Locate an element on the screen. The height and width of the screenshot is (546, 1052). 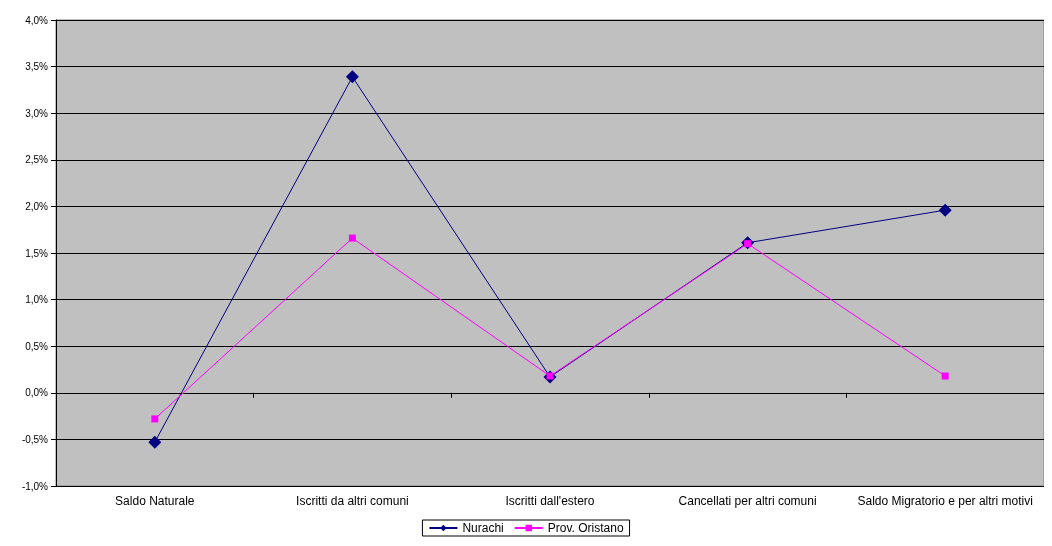
legend-label: Prov. Oristano is located at coordinates (585, 528).